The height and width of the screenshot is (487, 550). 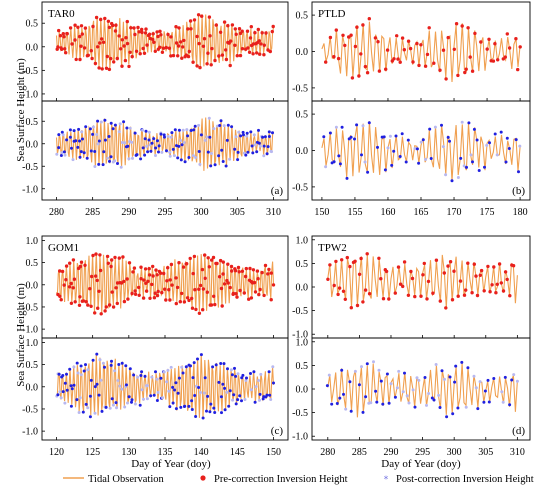 What do you see at coordinates (203, 478) in the screenshot?
I see `legend-pre-marker` at bounding box center [203, 478].